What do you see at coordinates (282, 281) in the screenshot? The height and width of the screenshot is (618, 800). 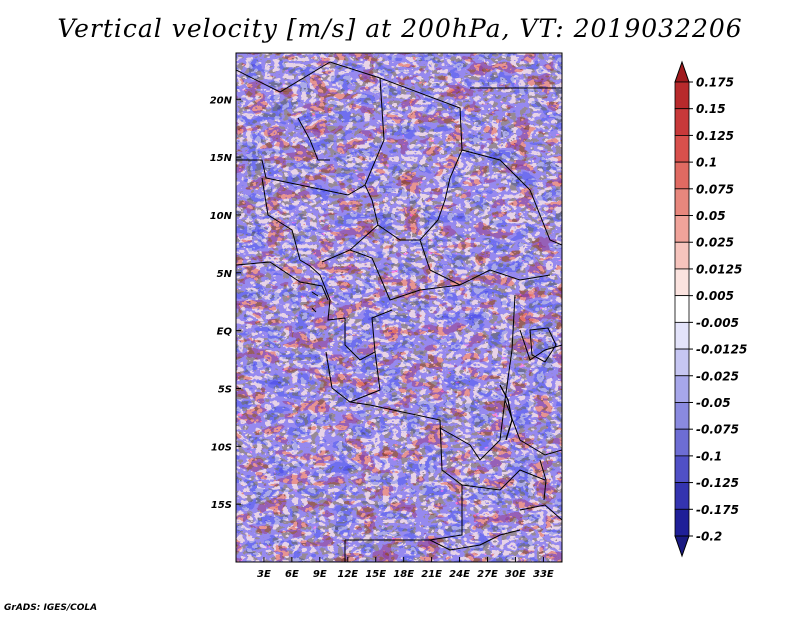 I see `border-gulf` at bounding box center [282, 281].